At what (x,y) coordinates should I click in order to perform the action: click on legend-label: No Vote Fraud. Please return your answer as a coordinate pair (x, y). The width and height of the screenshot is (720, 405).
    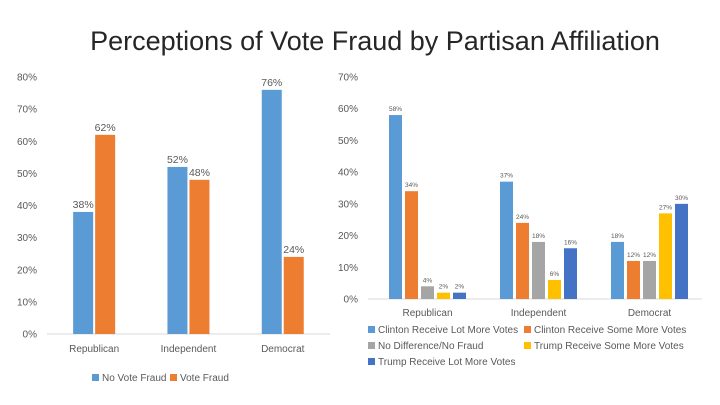
    Looking at the image, I should click on (134, 378).